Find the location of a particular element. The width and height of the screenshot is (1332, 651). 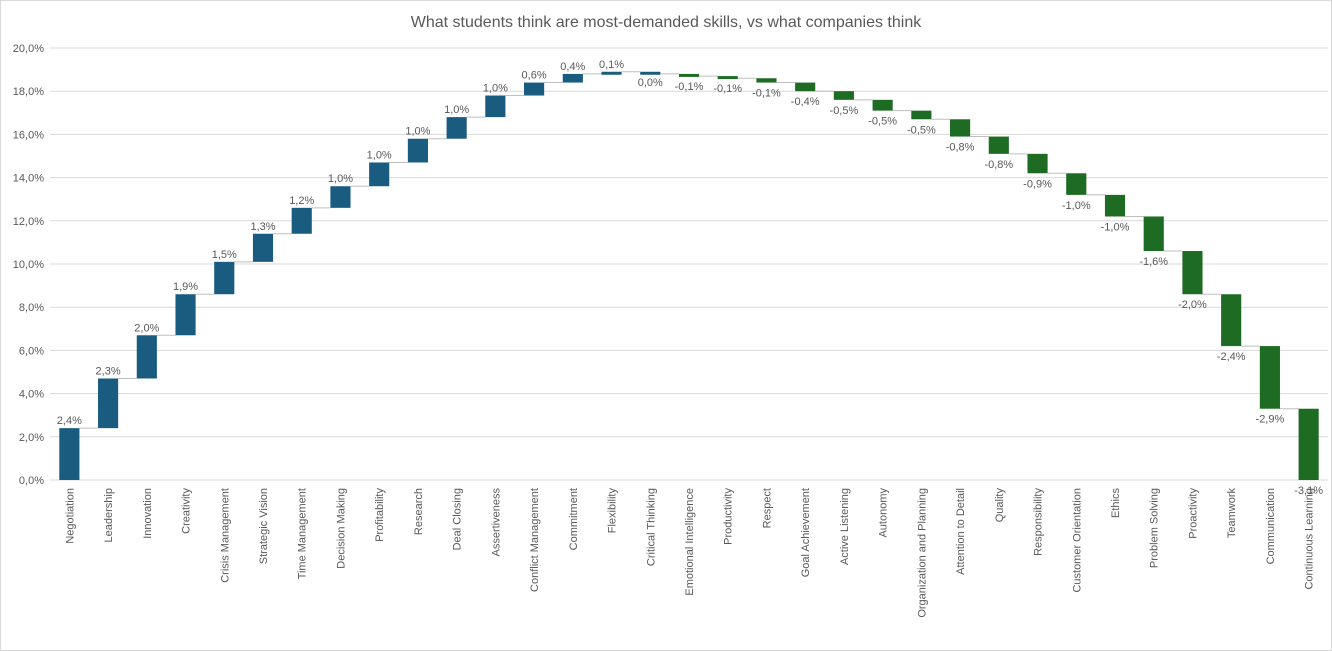

category-label: Ethics is located at coordinates (1116, 503).